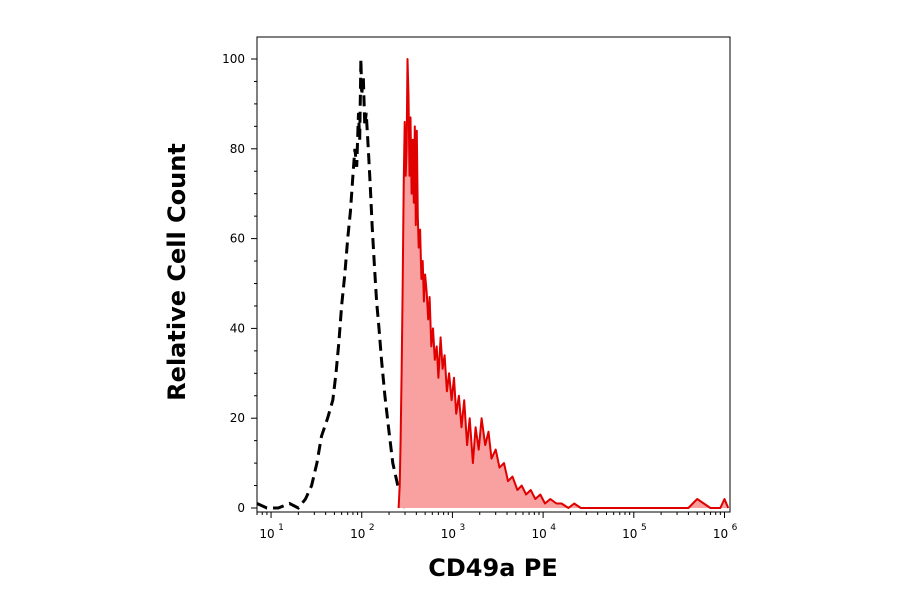  What do you see at coordinates (331, 284) in the screenshot?
I see `series-0-line` at bounding box center [331, 284].